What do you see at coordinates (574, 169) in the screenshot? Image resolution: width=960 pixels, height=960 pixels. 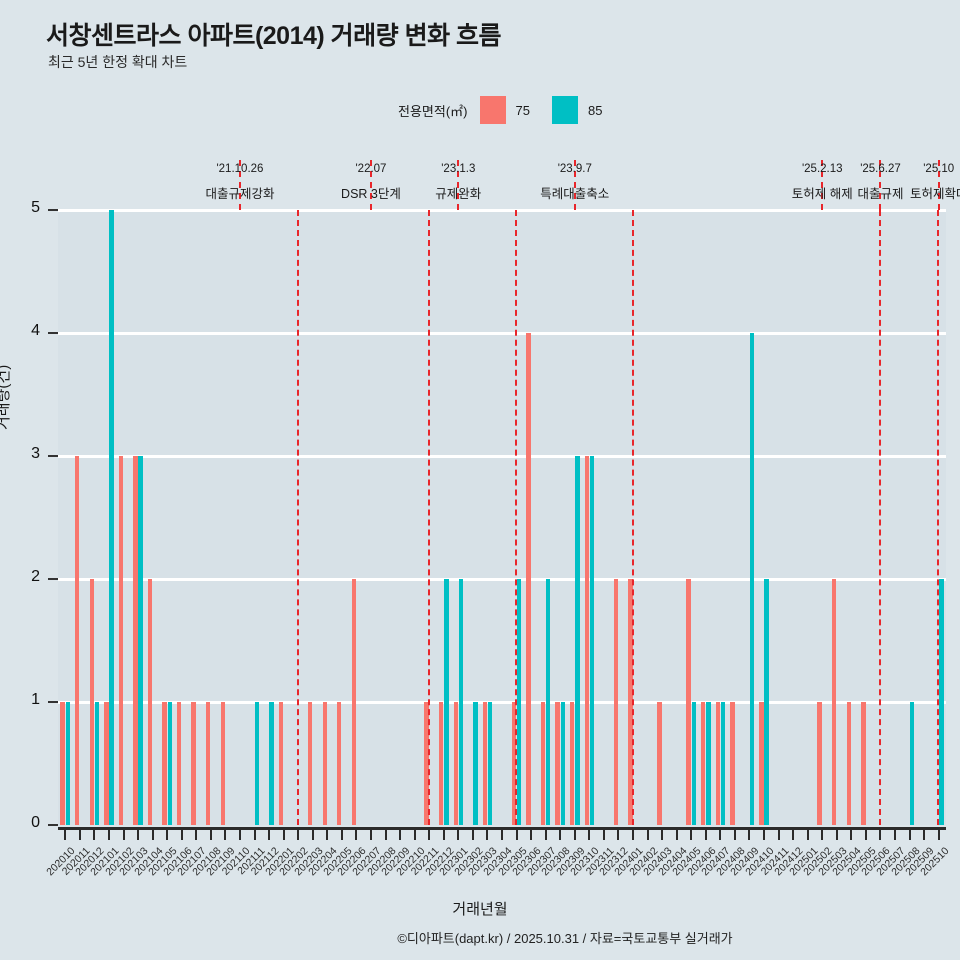 I see `event-date-label: '23.9.7` at bounding box center [574, 169].